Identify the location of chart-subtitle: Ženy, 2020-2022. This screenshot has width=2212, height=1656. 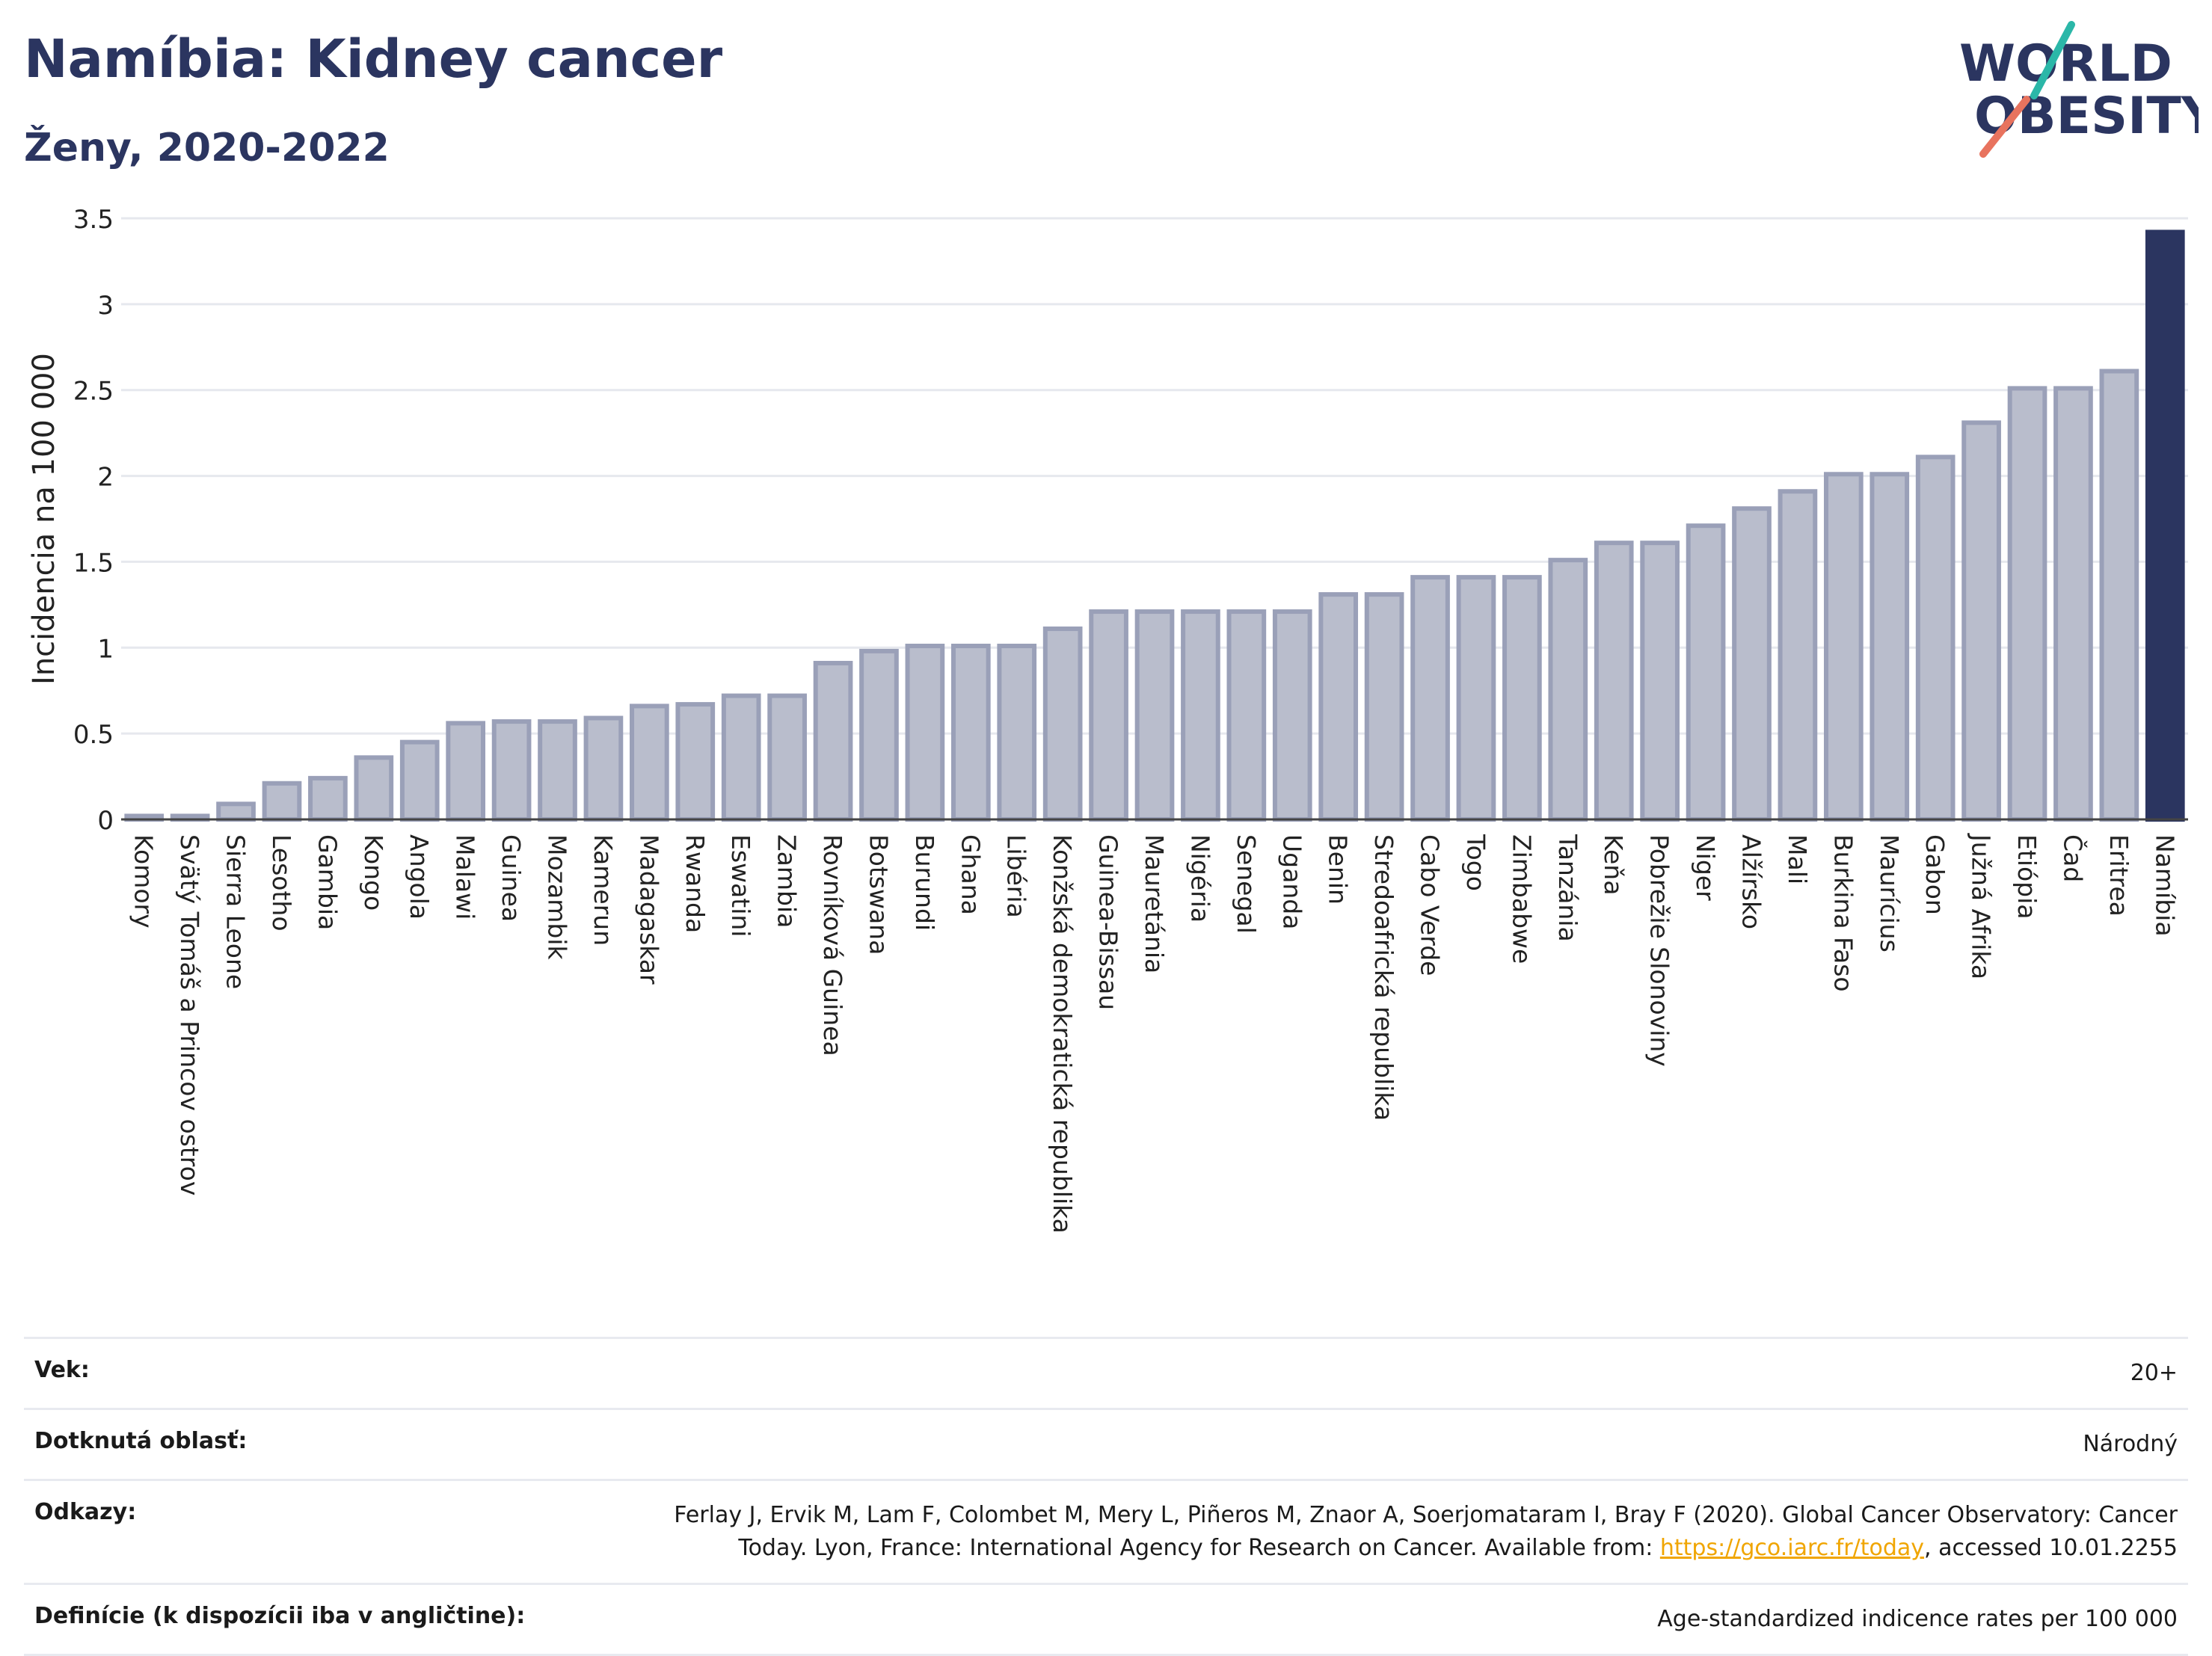
(207, 148).